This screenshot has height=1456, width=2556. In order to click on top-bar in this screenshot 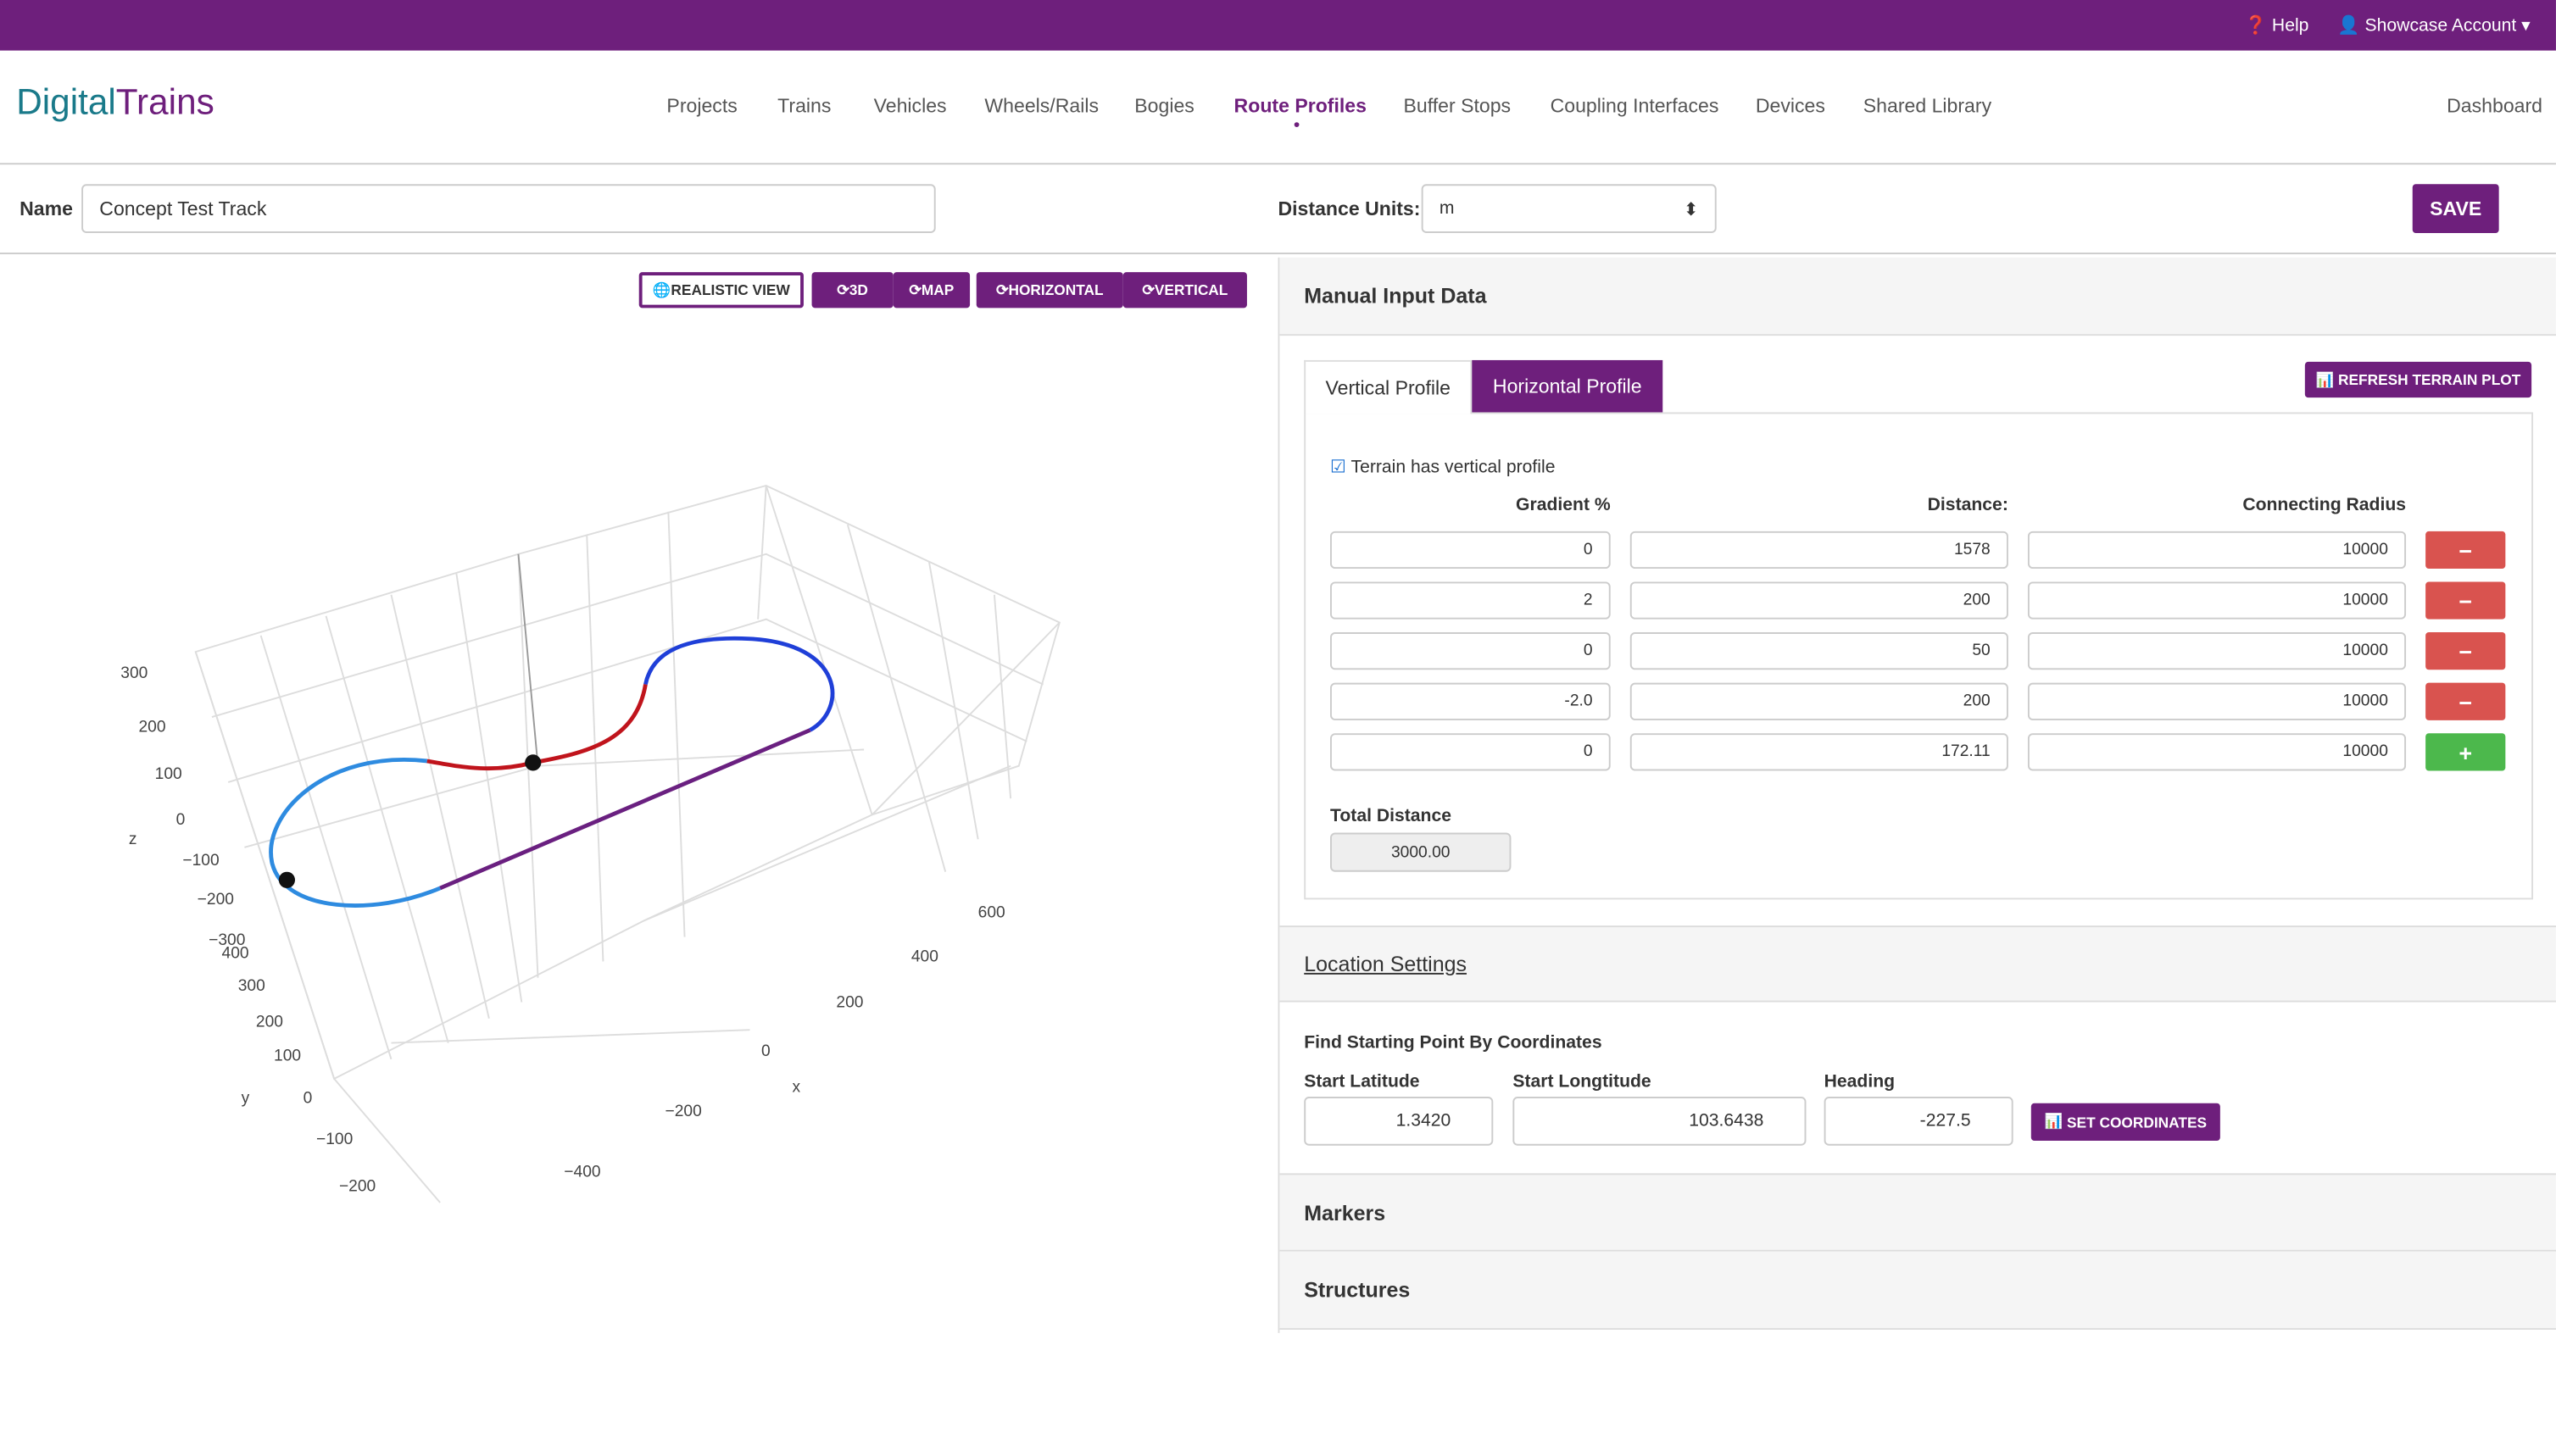, I will do `click(1278, 25)`.